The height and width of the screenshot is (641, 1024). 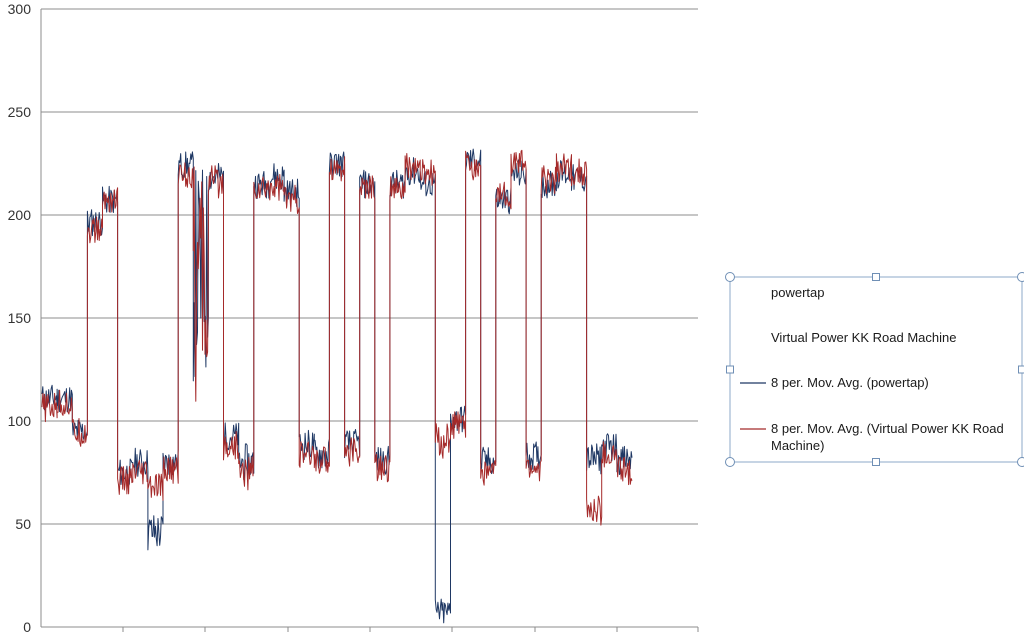 What do you see at coordinates (23, 524) in the screenshot?
I see `y-tick-label: 50` at bounding box center [23, 524].